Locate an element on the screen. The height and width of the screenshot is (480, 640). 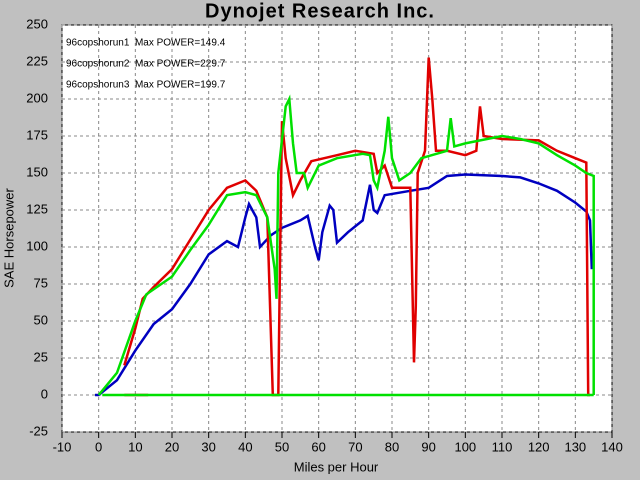
legend-entry: 96copshorun3 Max POWER=199.7 is located at coordinates (146, 85).